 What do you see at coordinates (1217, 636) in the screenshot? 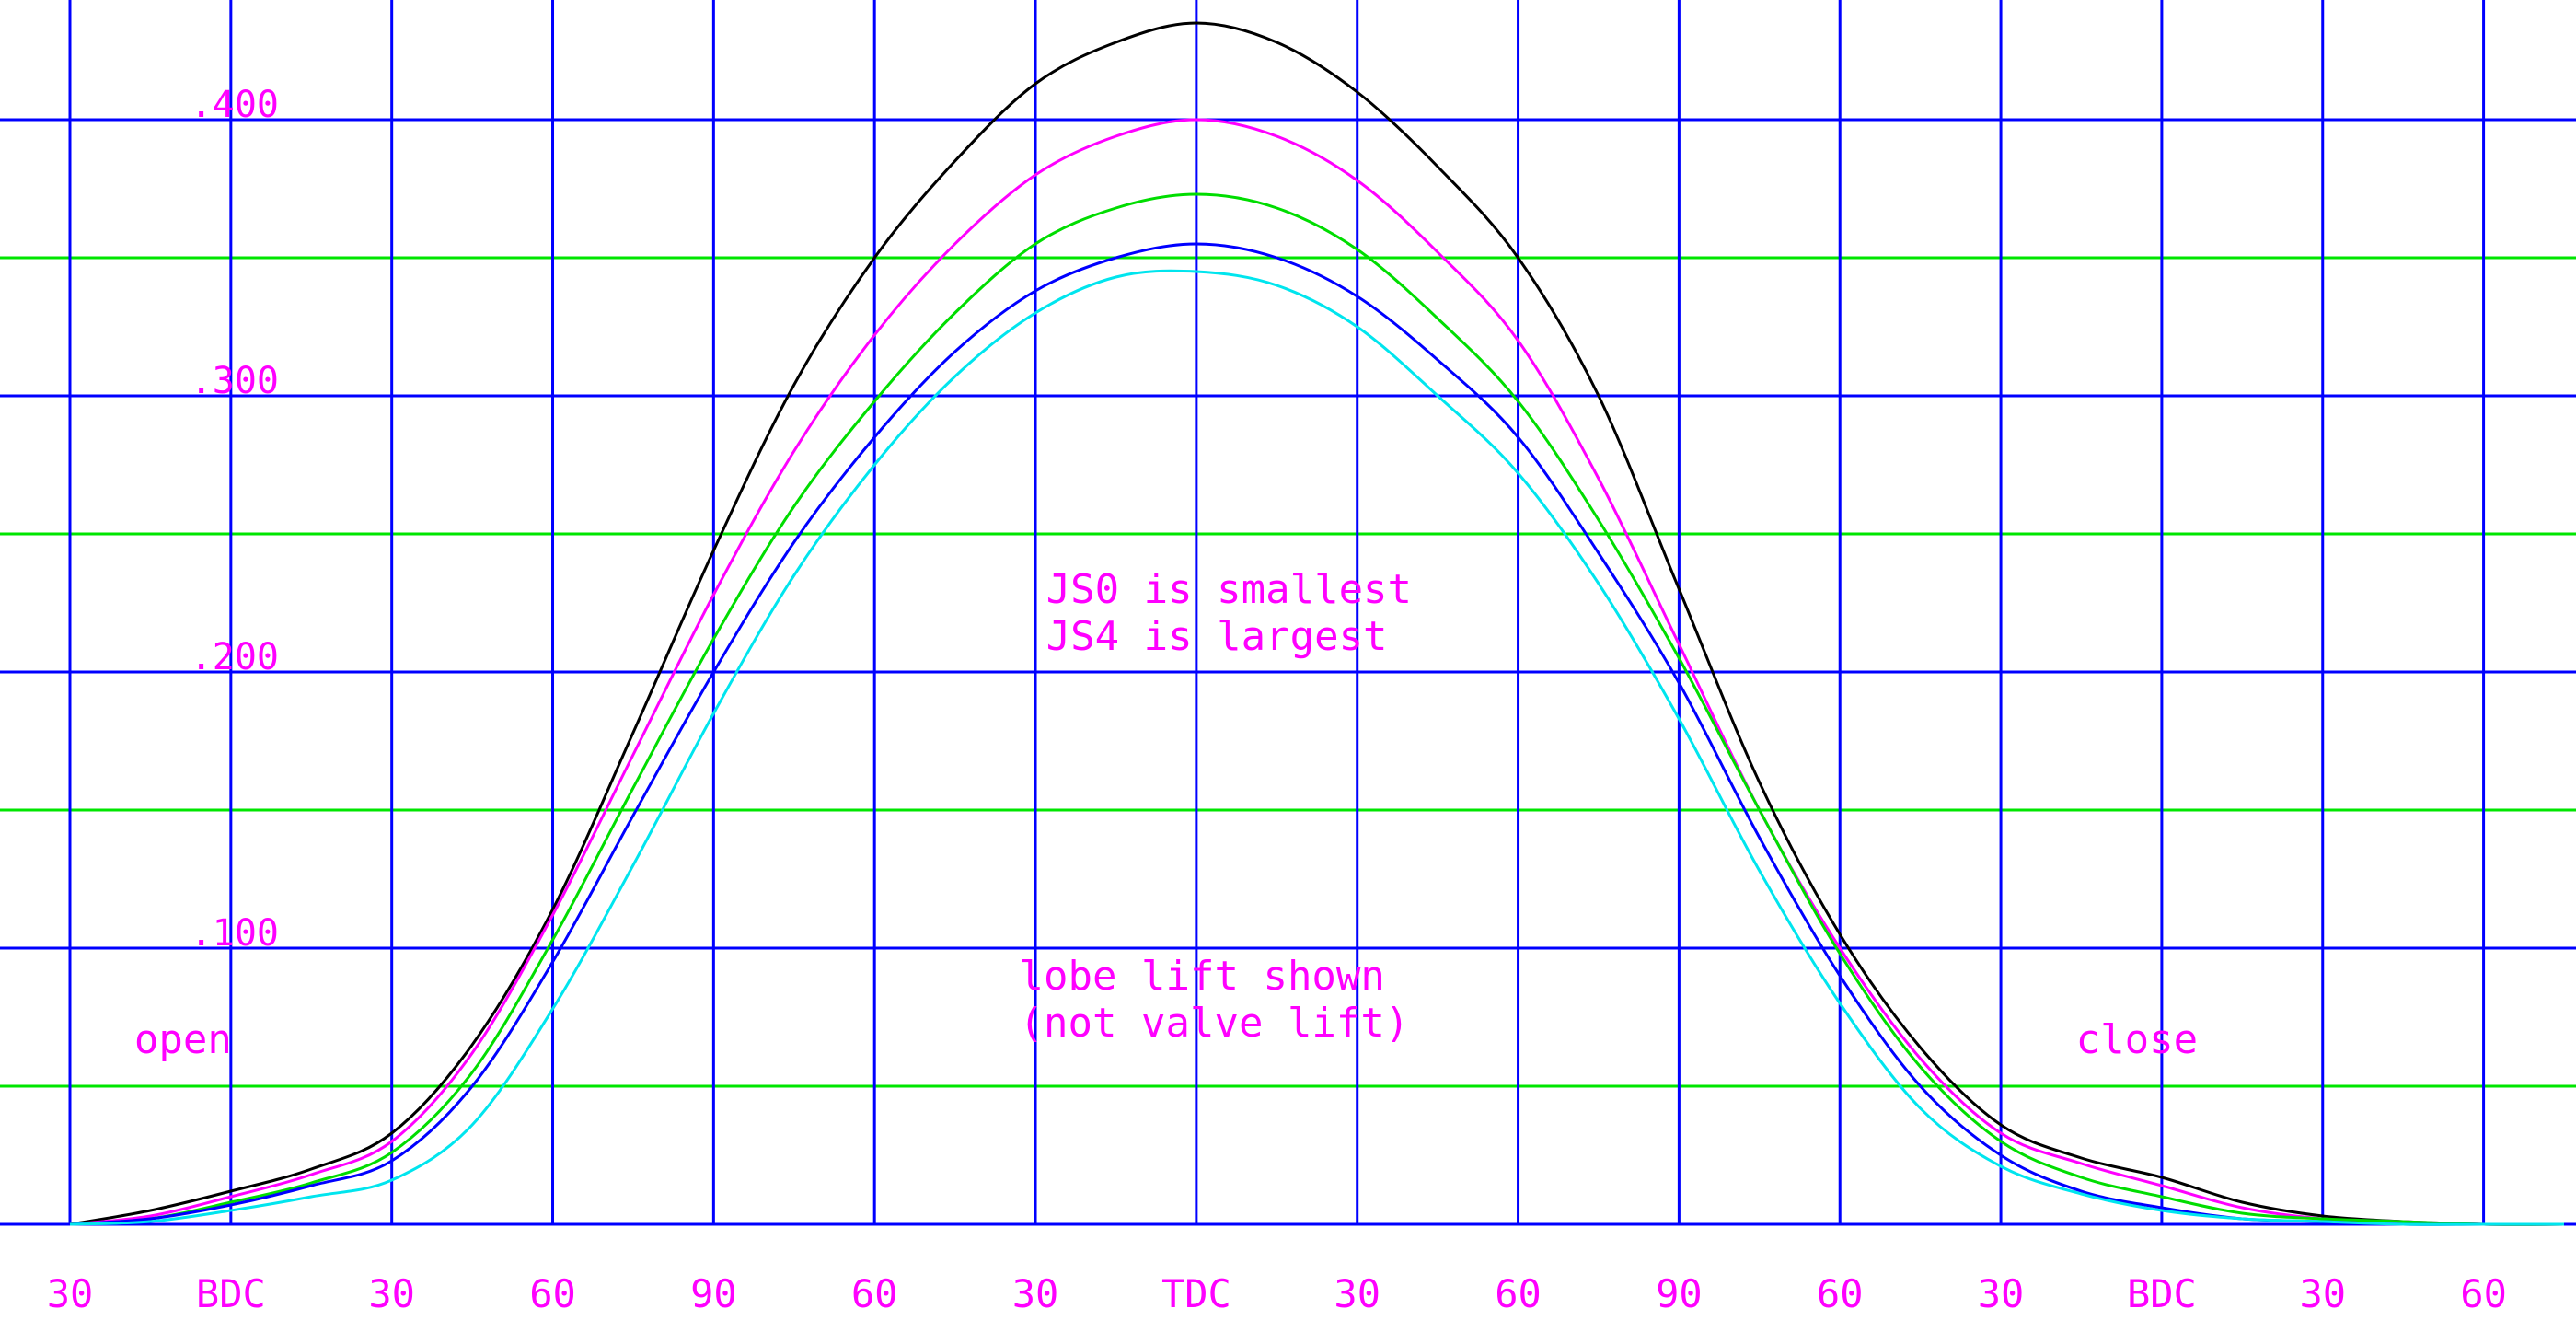
I see `chart-annotation: JS4 is largest` at bounding box center [1217, 636].